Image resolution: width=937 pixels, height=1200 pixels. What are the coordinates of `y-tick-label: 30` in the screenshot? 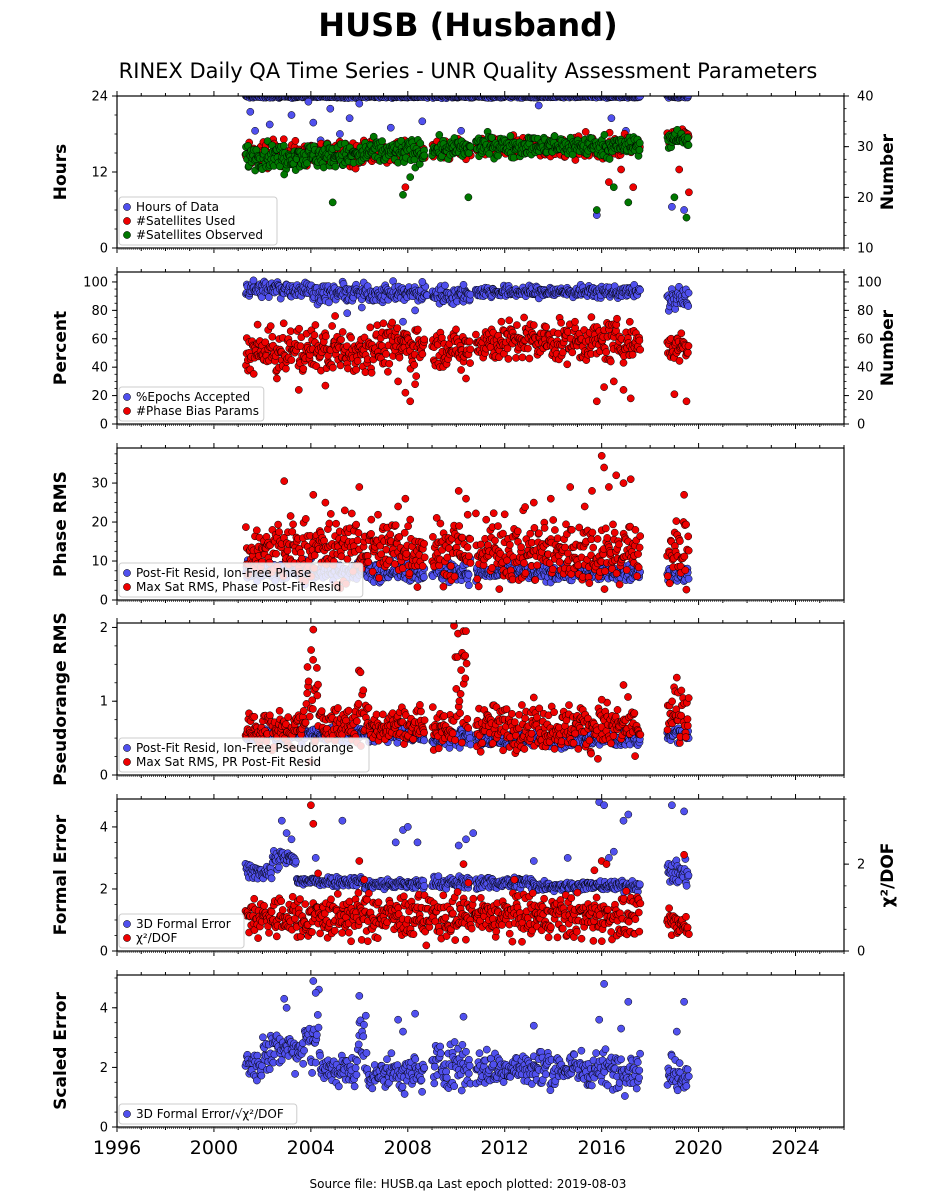 It's located at (99, 484).